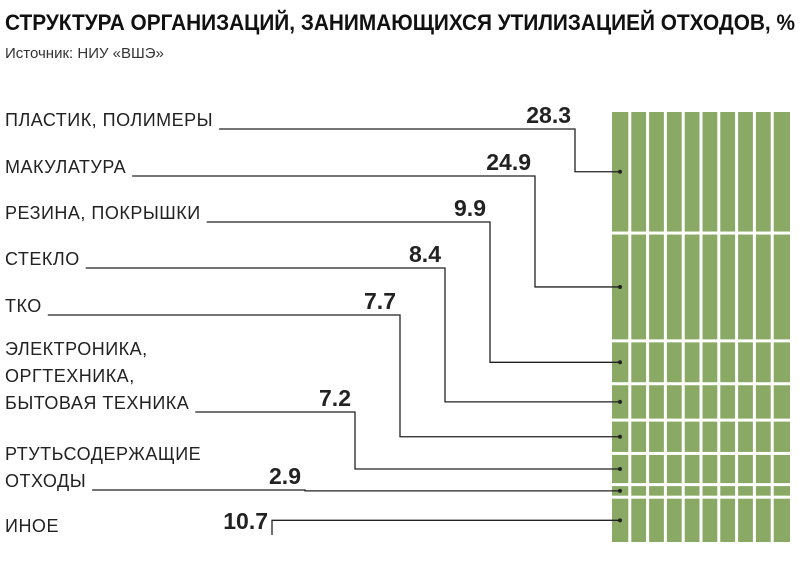 The image size is (800, 566). I want to click on category-label: ПЛАСТИК, ПОЛИМЕРЫ, so click(109, 120).